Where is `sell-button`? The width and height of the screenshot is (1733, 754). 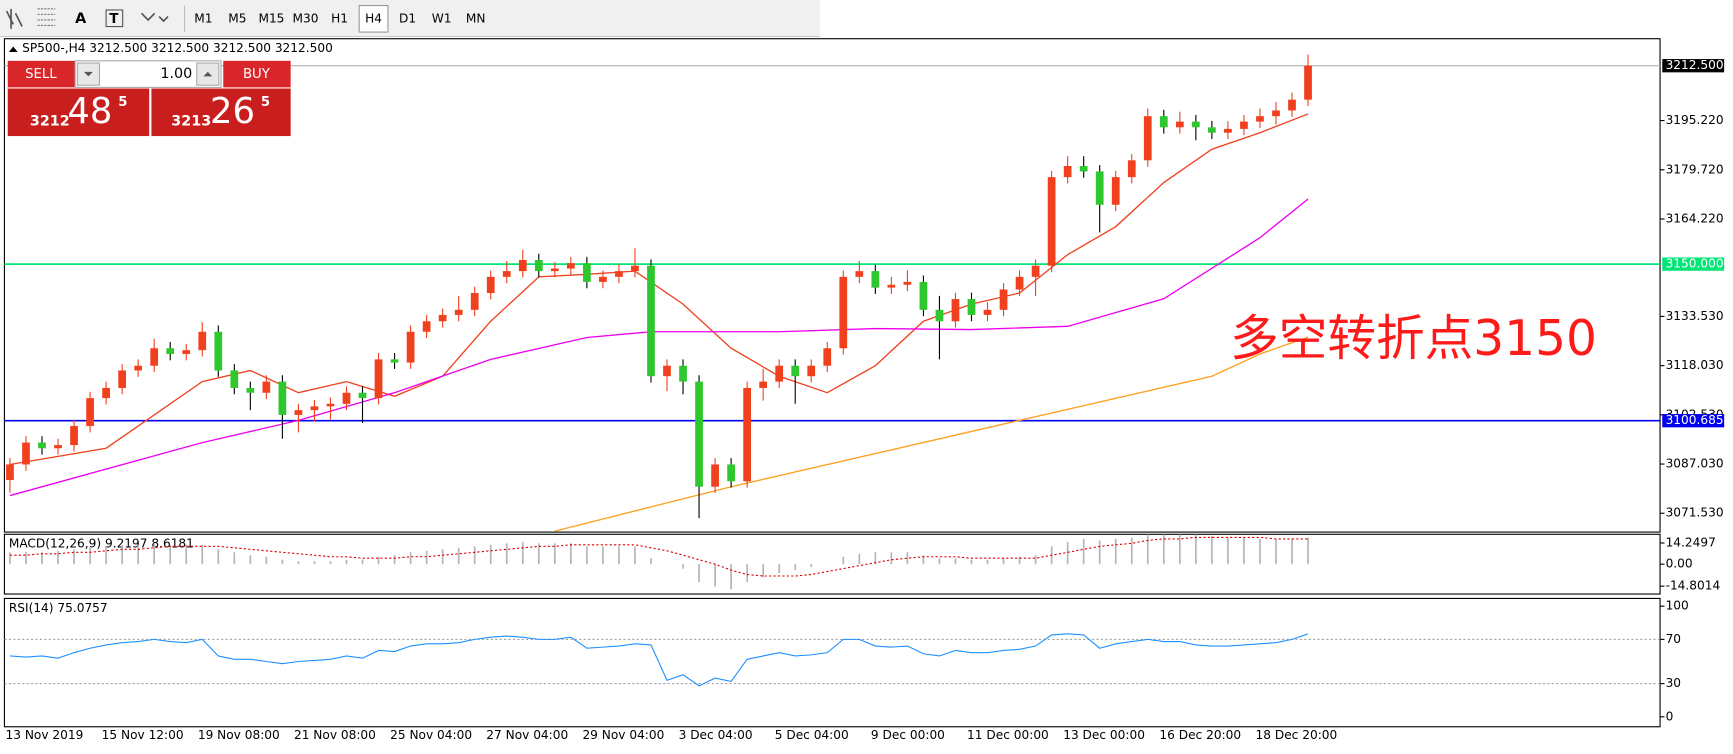
sell-button is located at coordinates (41, 74).